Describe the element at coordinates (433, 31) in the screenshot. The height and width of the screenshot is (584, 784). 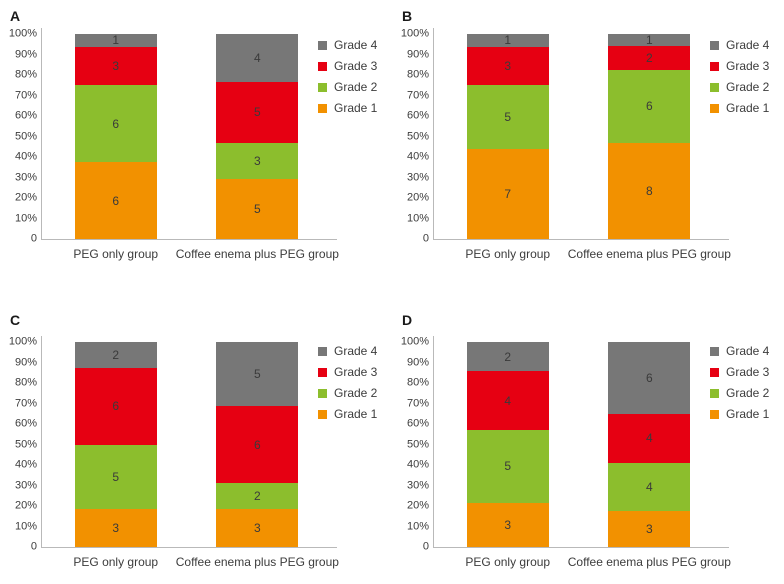
I see `y-axis-line` at that location.